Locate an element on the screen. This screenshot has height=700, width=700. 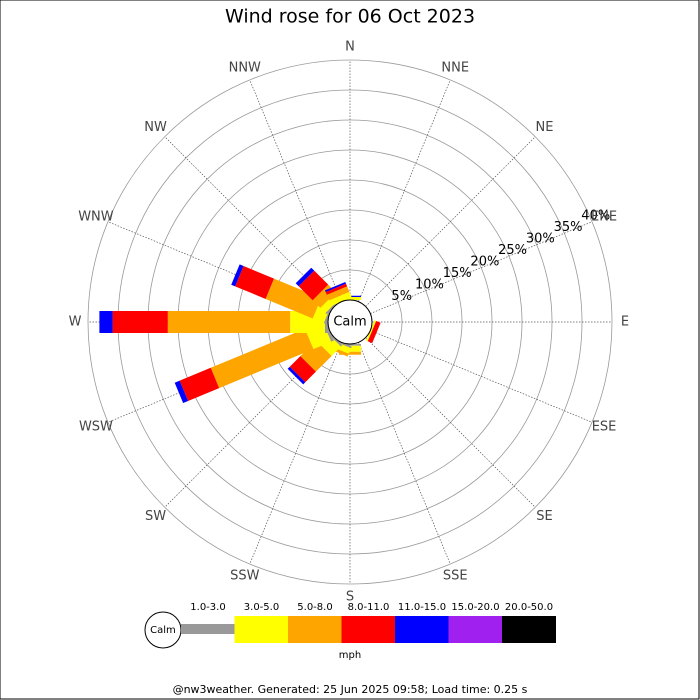
legend-unit: mph is located at coordinates (350, 655).